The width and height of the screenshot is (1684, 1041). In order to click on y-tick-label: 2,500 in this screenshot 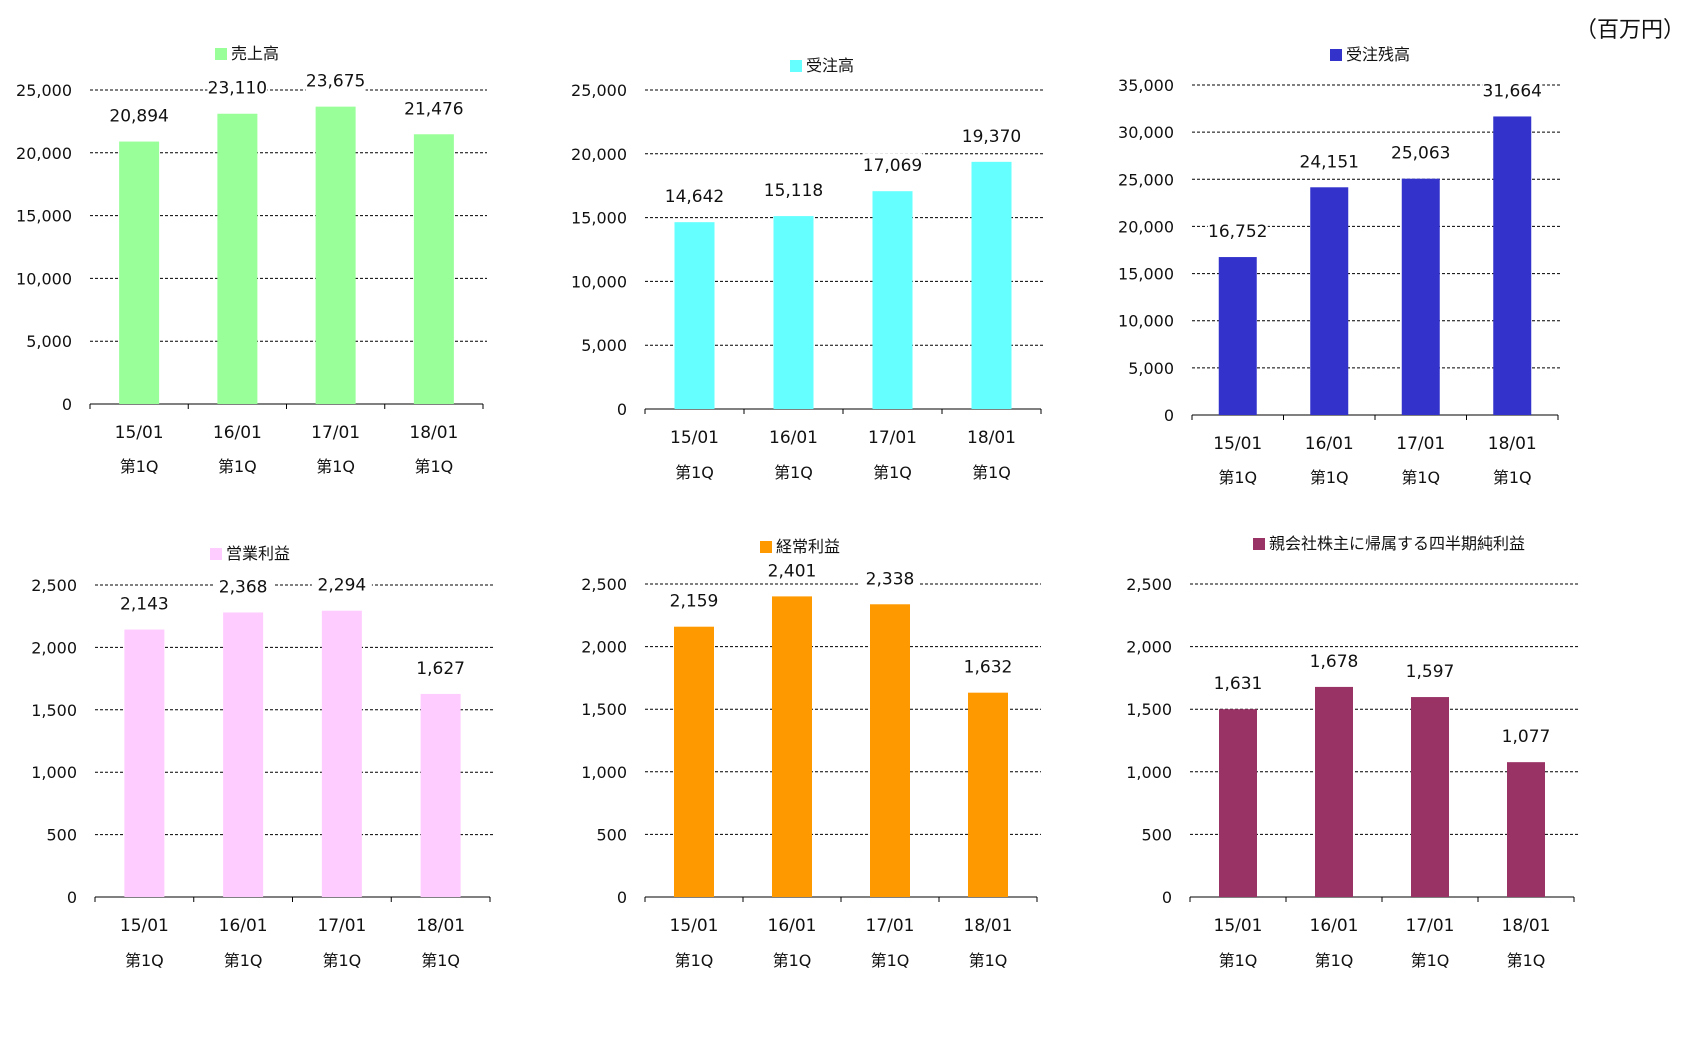, I will do `click(604, 584)`.